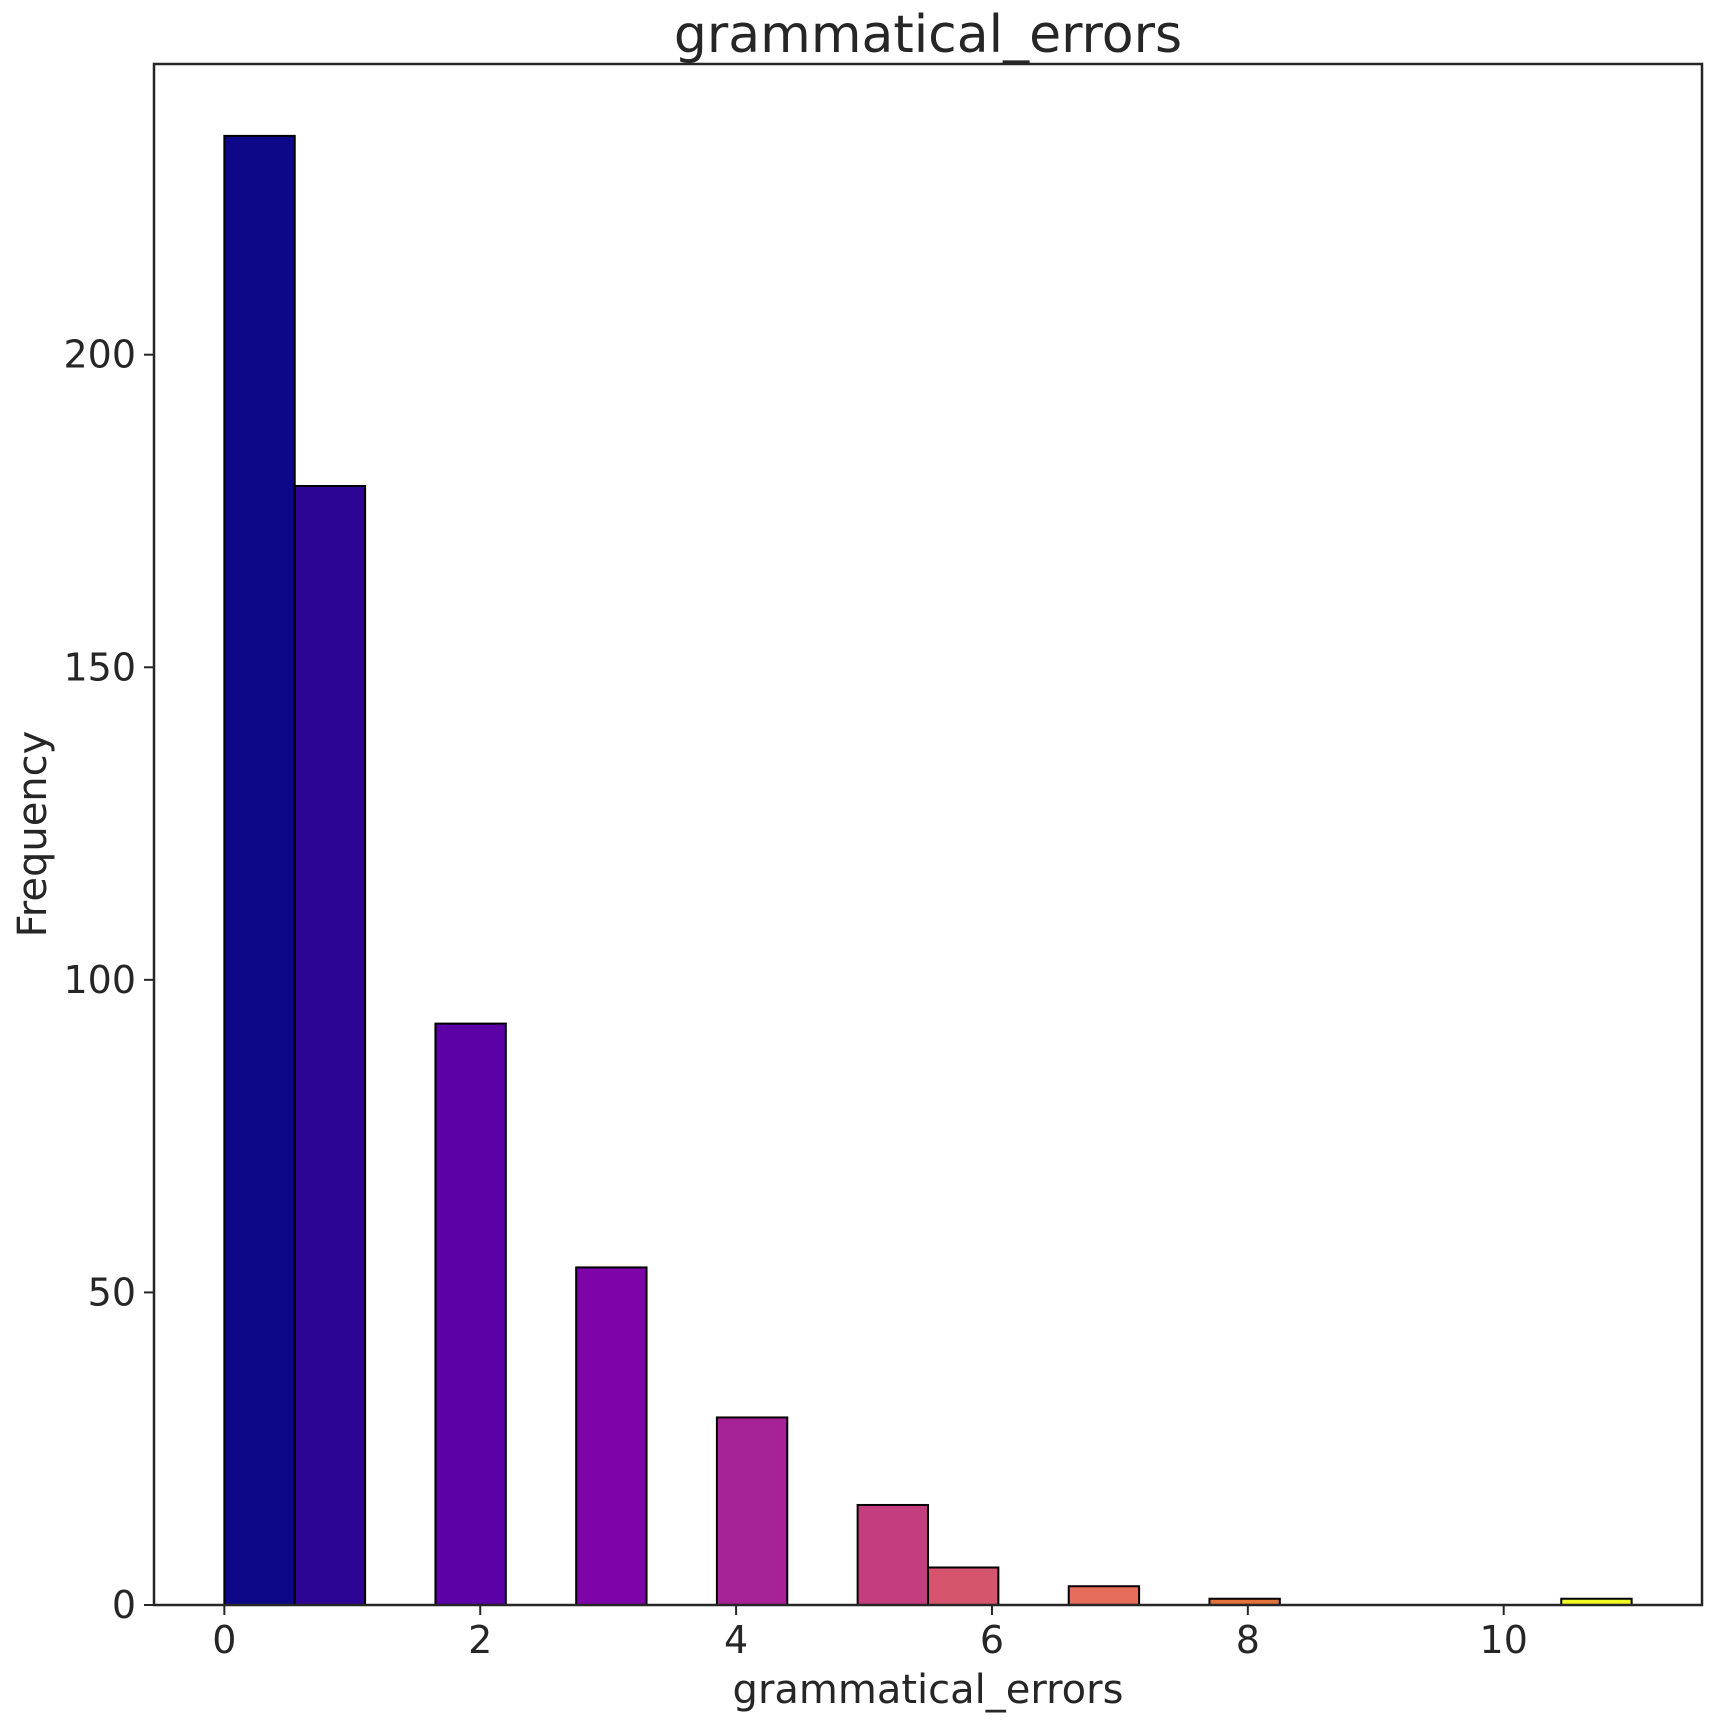  I want to click on y-axis-ticks: 0 50 100 150 200, so click(108, 980).